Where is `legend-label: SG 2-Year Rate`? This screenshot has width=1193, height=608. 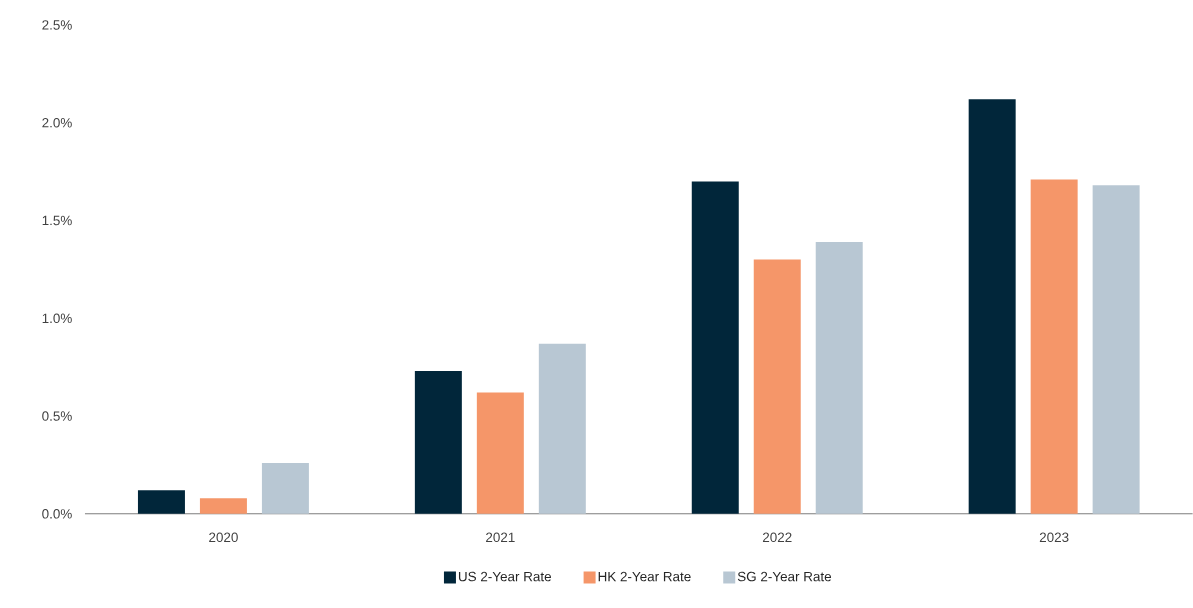
legend-label: SG 2-Year Rate is located at coordinates (784, 576).